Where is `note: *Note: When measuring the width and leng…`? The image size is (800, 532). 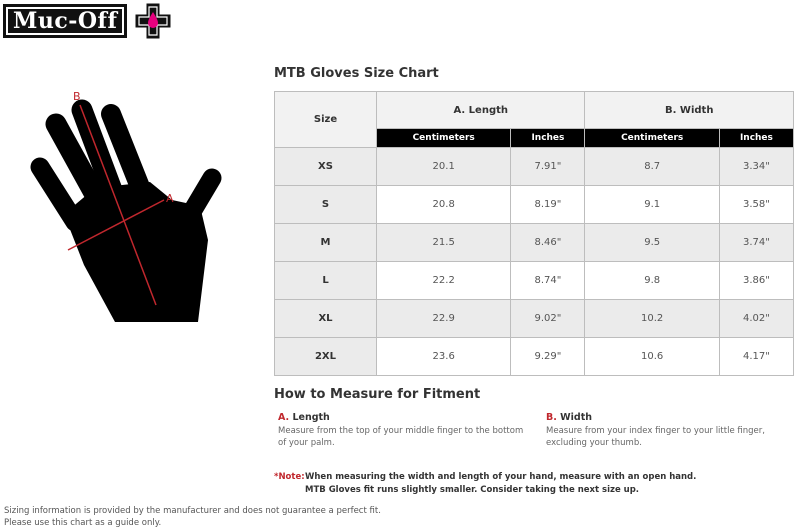 note: *Note: When measuring the width and leng… is located at coordinates (485, 484).